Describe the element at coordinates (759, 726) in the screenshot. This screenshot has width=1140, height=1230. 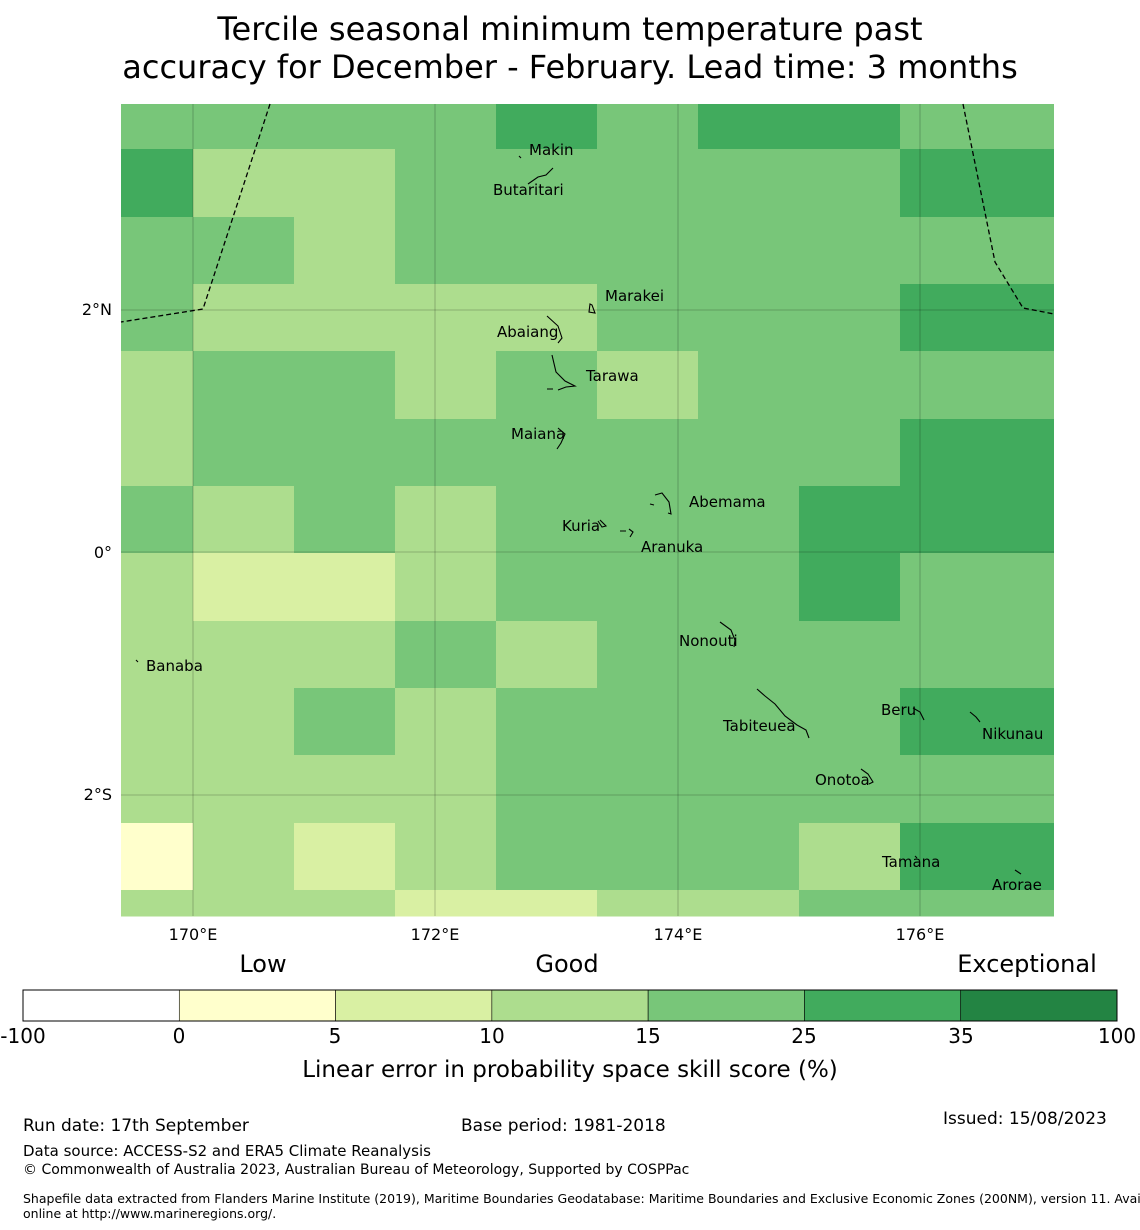
I see `label-tabiteuea: Tabiteuea` at that location.